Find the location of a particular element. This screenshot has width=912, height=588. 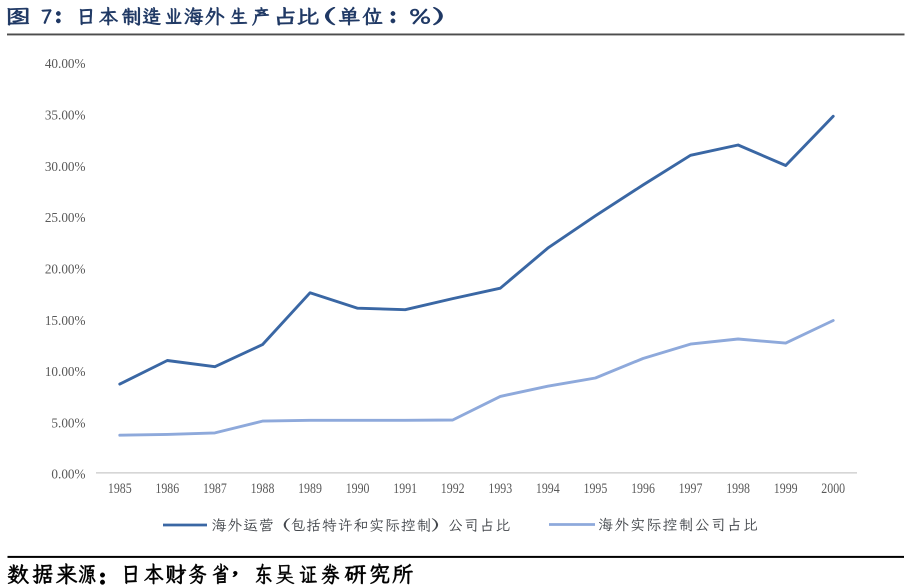

svg-text: 5.00% is located at coordinates (68, 422).